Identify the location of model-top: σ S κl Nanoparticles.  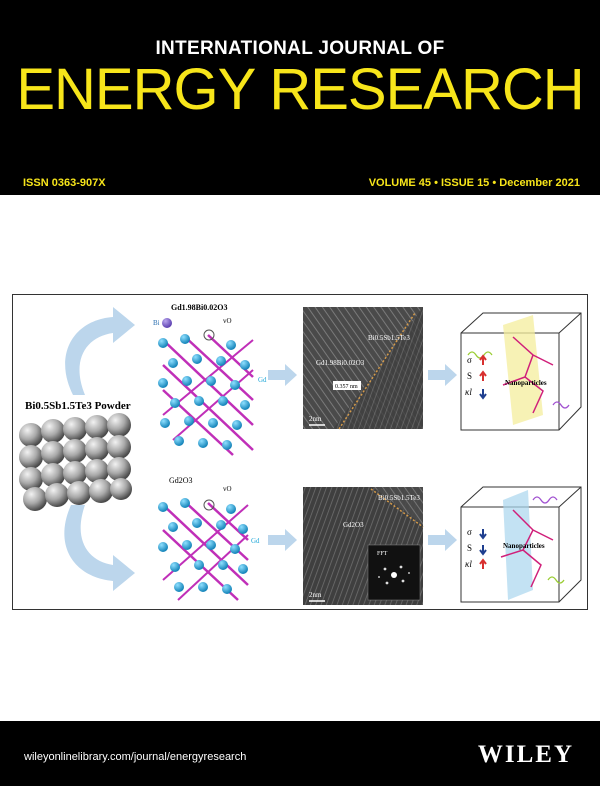
(521, 371).